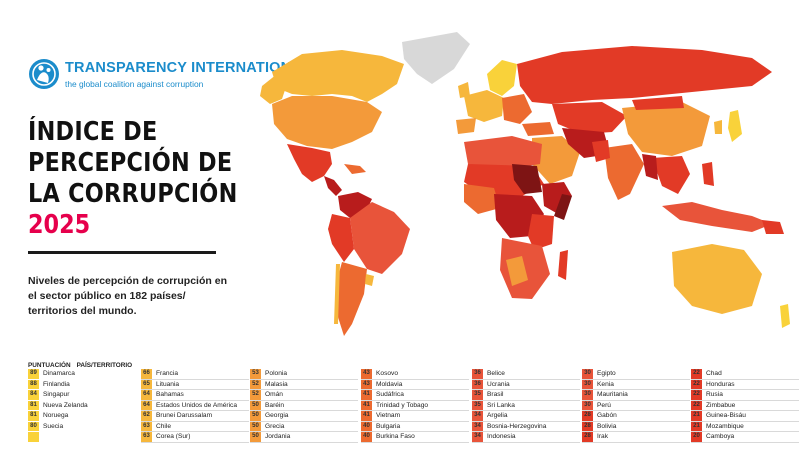  I want to click on logo-title: TRANSPARENCY INTERNATIONAL, so click(188, 68).